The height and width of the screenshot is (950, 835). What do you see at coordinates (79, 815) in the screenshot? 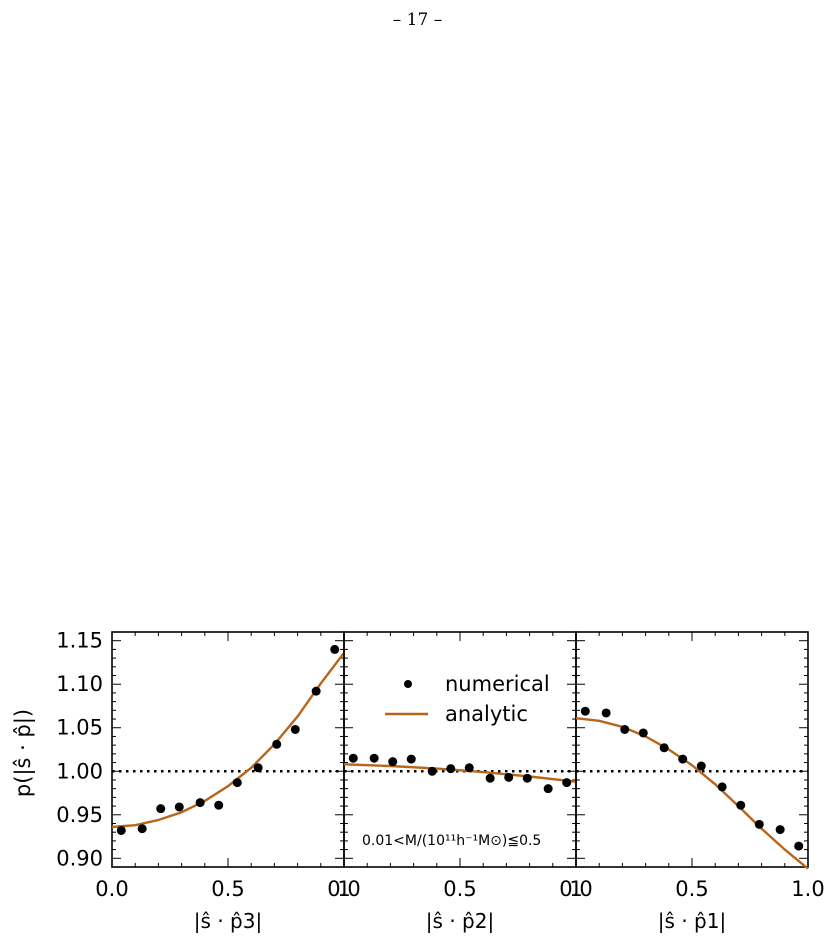
I see `y-tick-label: 0.95` at bounding box center [79, 815].